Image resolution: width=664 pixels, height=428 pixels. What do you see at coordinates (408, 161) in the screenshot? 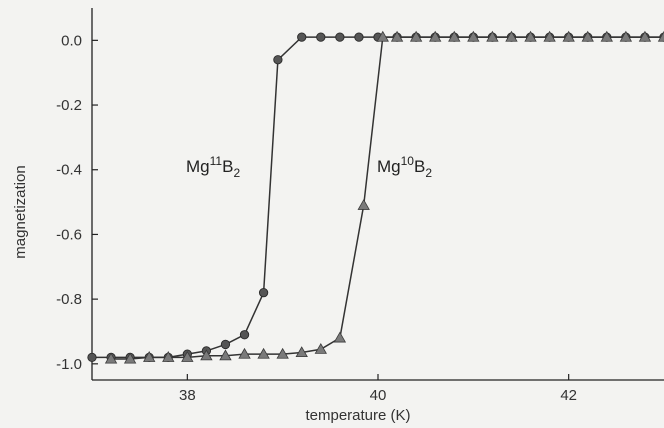
I see `annotation-mg10b2-sup: 10` at bounding box center [408, 161].